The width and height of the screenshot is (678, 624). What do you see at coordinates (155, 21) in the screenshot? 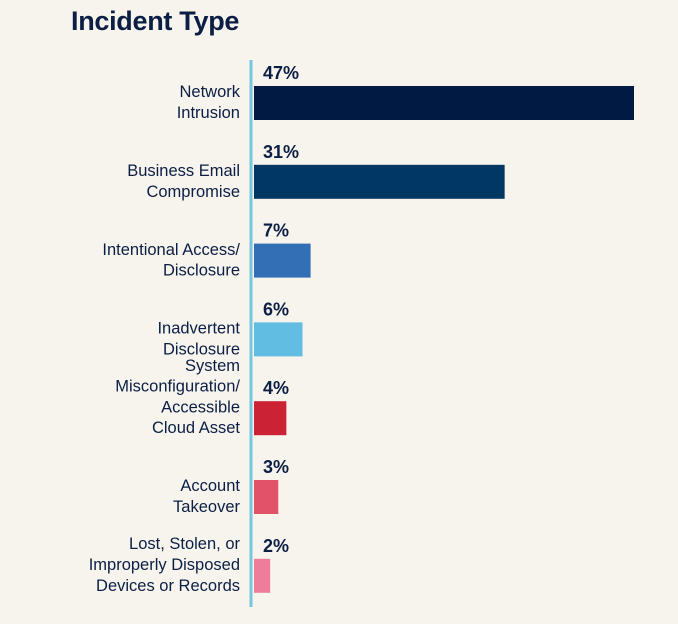
I see `chart-title: Incident Type` at bounding box center [155, 21].